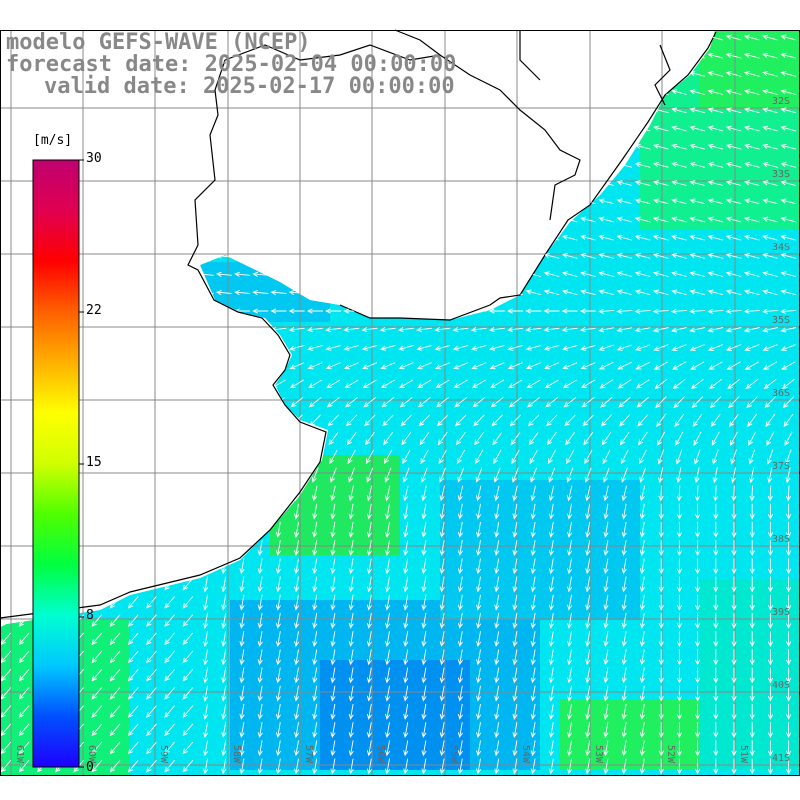 The width and height of the screenshot is (800, 800). Describe the element at coordinates (308, 754) in the screenshot. I see `longitude-label: 57W` at that location.